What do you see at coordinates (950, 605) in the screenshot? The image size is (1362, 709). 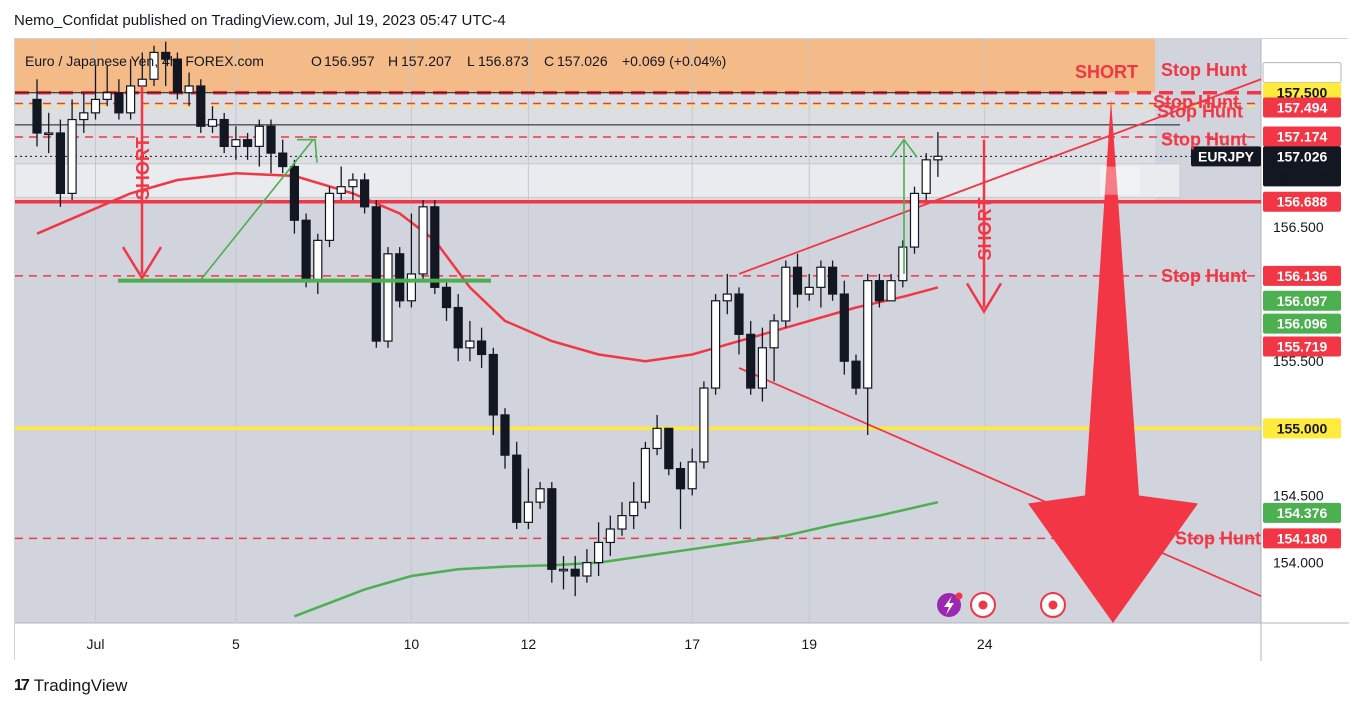 I see `lightning-icon` at bounding box center [950, 605].